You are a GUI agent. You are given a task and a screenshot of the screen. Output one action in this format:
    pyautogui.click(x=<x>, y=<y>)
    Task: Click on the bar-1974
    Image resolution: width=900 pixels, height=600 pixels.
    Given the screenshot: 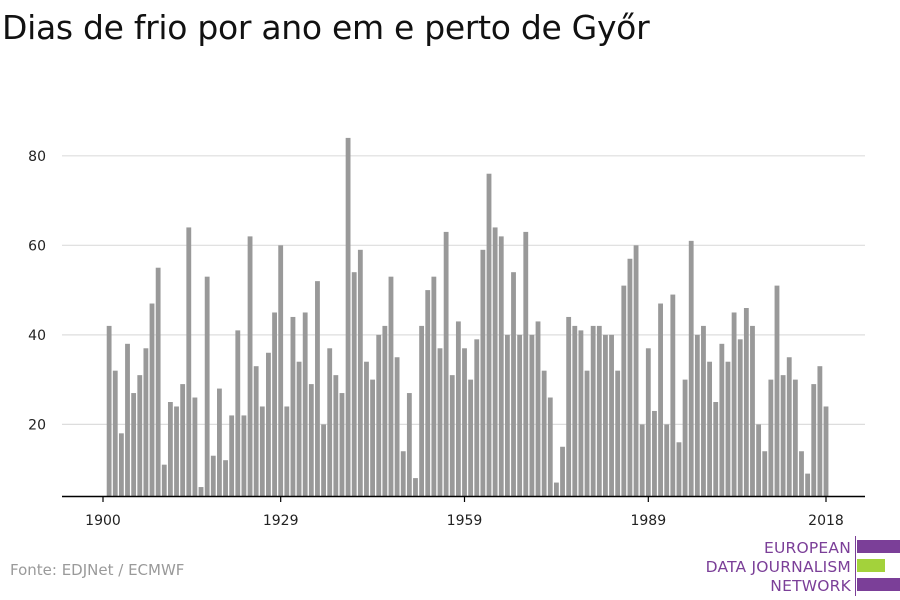 What is the action you would take?
    pyautogui.click(x=556, y=489)
    